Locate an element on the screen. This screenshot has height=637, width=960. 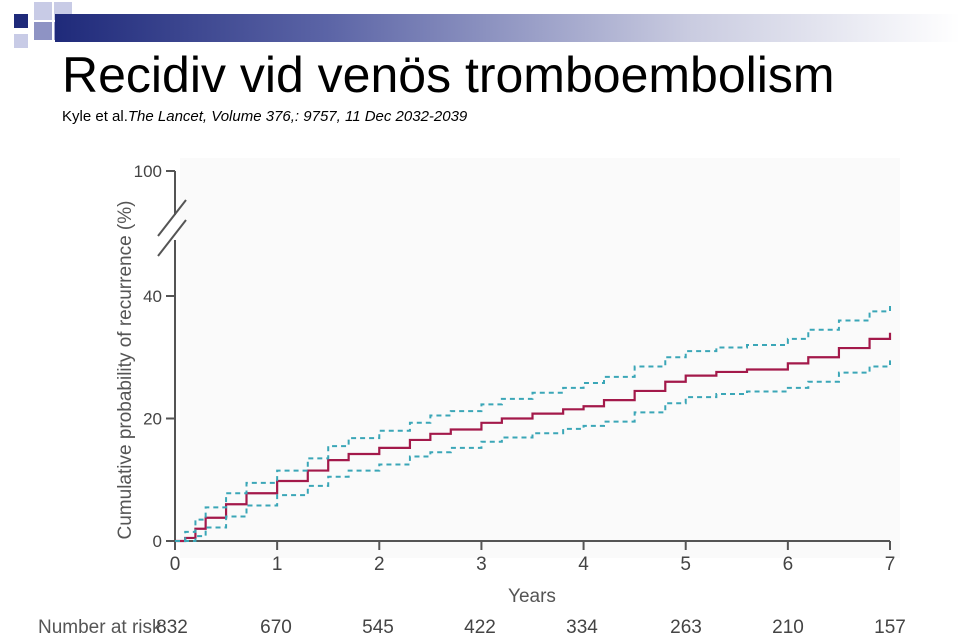
x-tick-label: 7 is located at coordinates (890, 564).